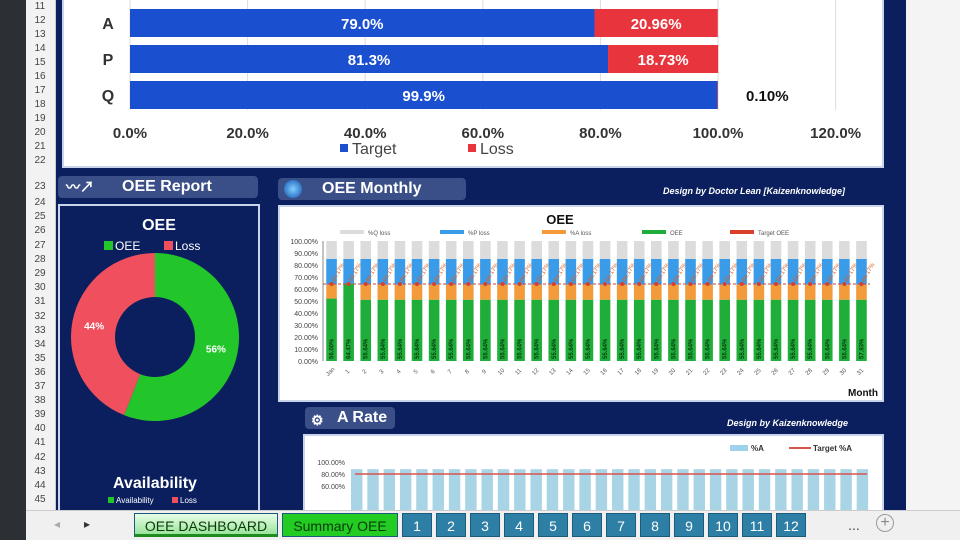 The width and height of the screenshot is (960, 540). What do you see at coordinates (40, 457) in the screenshot?
I see `row-number: 42` at bounding box center [40, 457].